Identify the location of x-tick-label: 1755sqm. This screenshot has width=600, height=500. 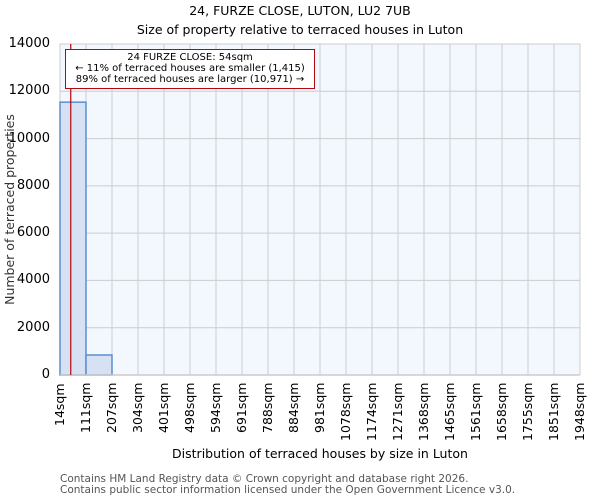
(527, 411).